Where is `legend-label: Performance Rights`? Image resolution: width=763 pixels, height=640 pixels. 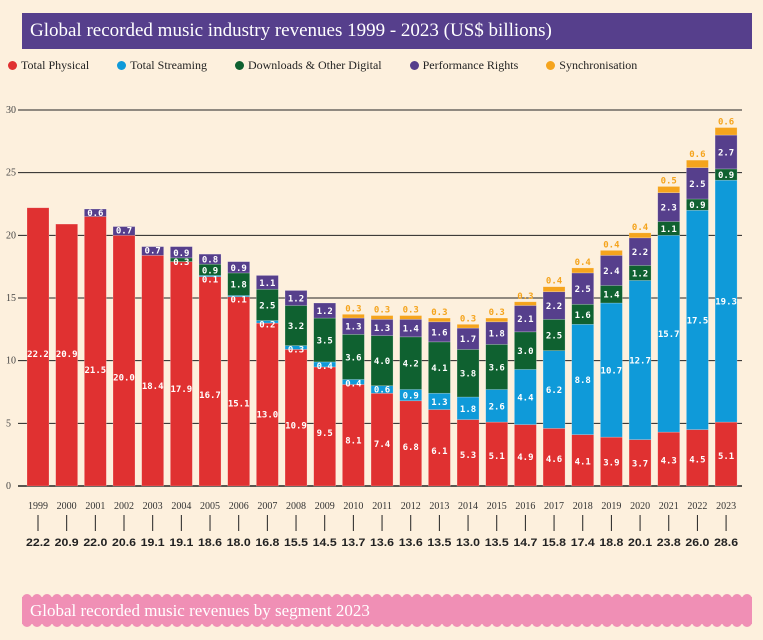 legend-label: Performance Rights is located at coordinates (470, 65).